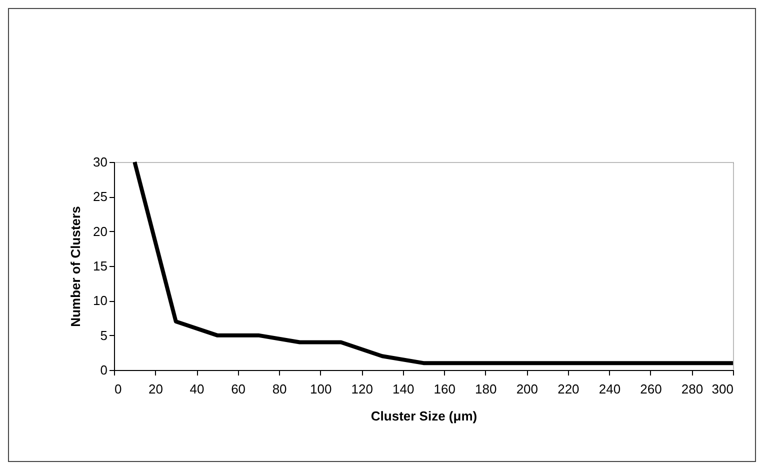  Describe the element at coordinates (197, 389) in the screenshot. I see `x-tick-label: 40` at that location.